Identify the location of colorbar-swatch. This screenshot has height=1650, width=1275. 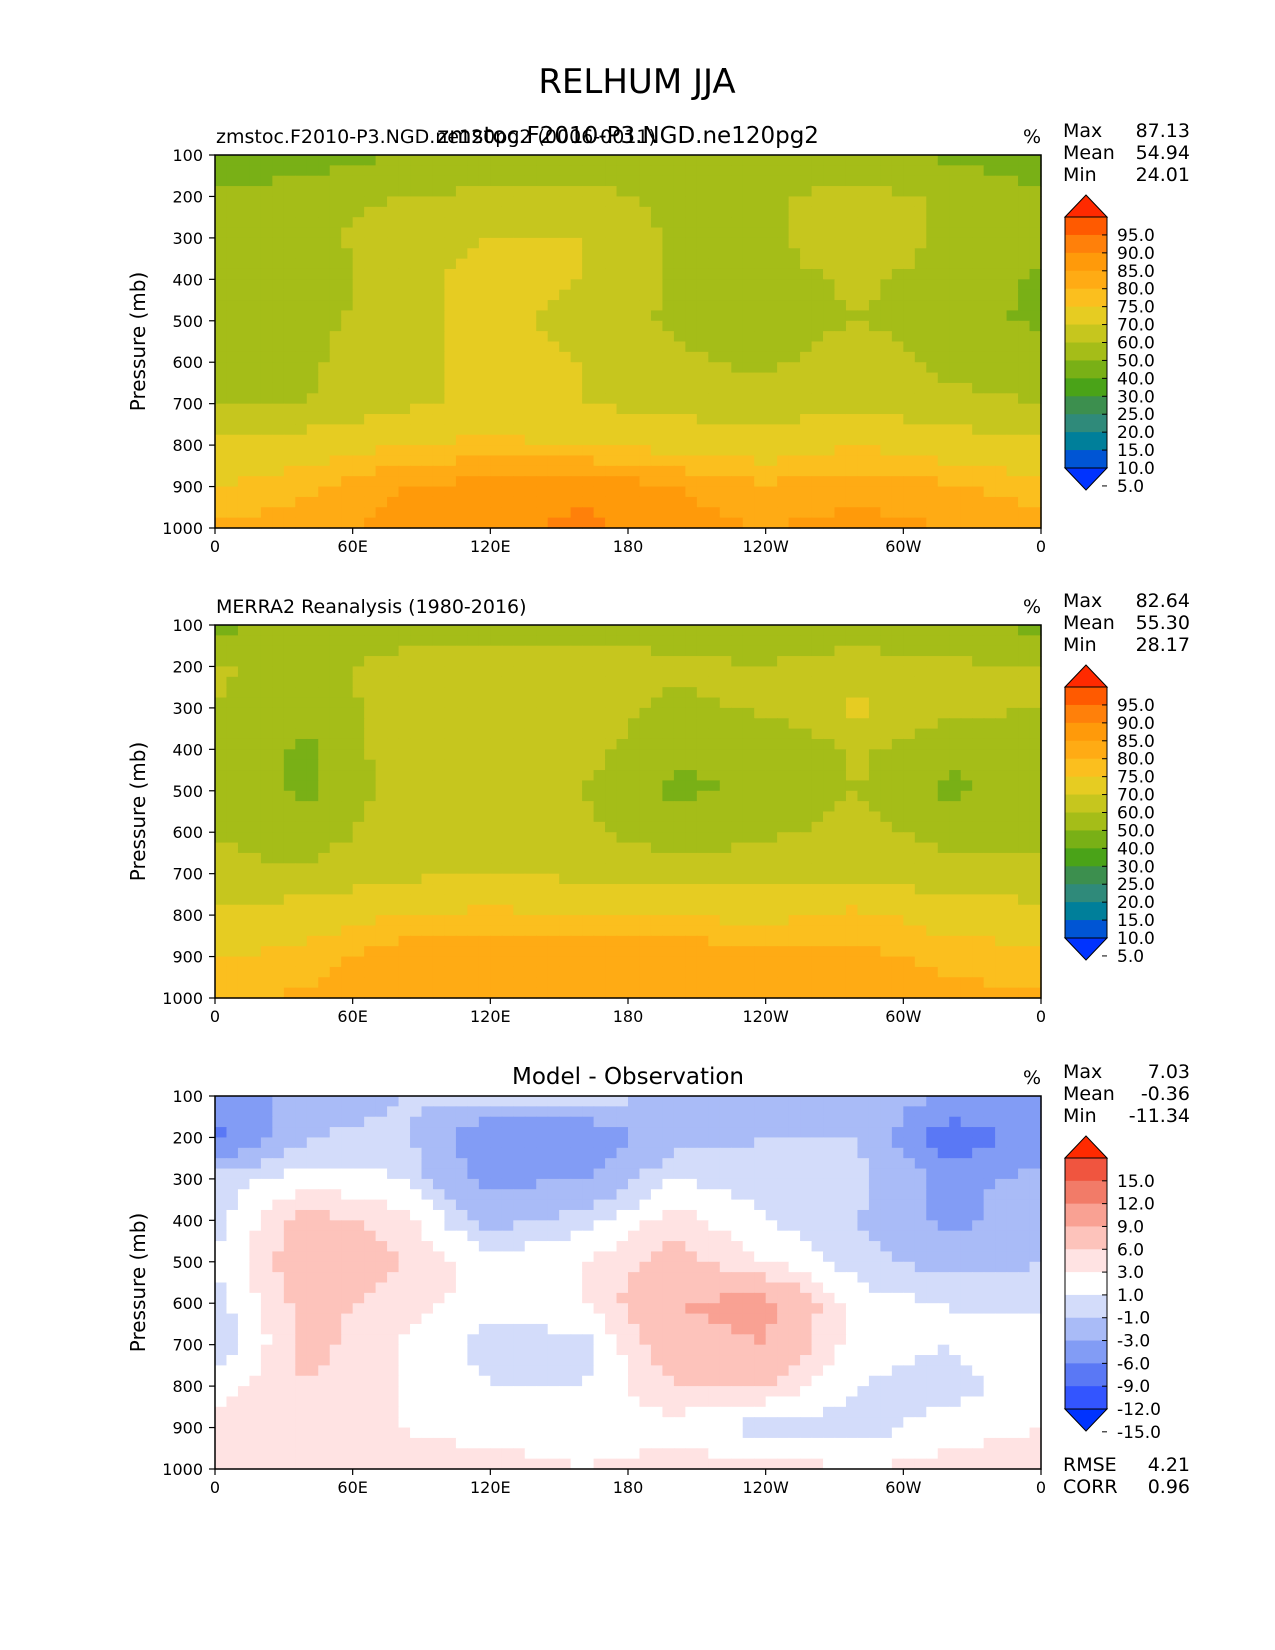
(1086, 316).